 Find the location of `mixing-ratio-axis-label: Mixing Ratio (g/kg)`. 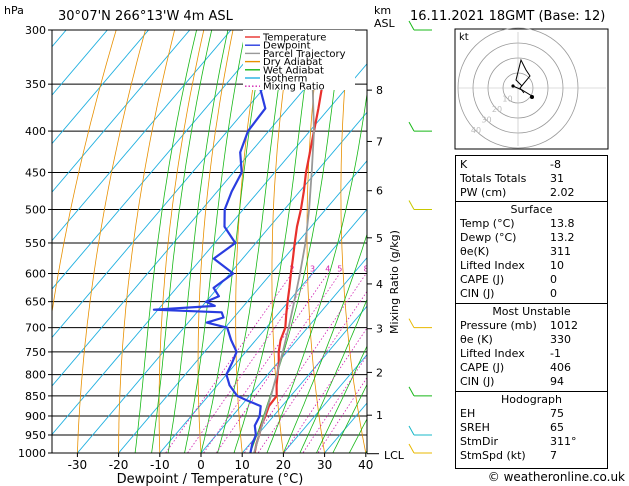

mixing-ratio-axis-label: Mixing Ratio (g/kg) is located at coordinates (394, 282).